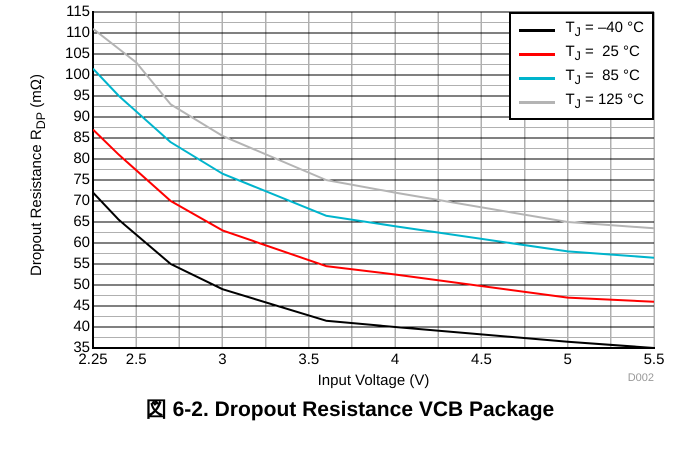  Describe the element at coordinates (81, 179) in the screenshot. I see `y-tick-label: 75` at that location.